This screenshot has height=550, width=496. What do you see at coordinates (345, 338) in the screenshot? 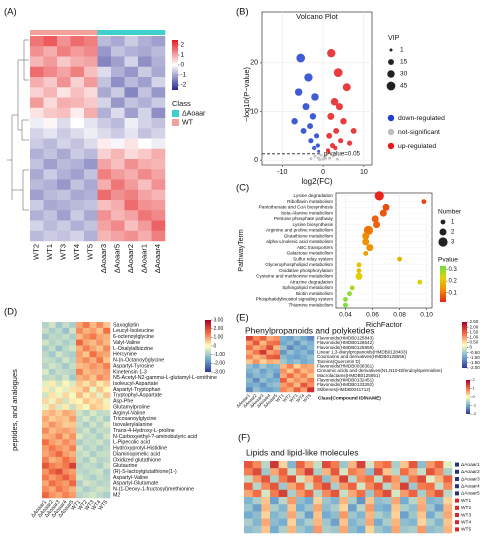
I see `row-label: Flavonoids(HMDB0125843)` at bounding box center [345, 338].